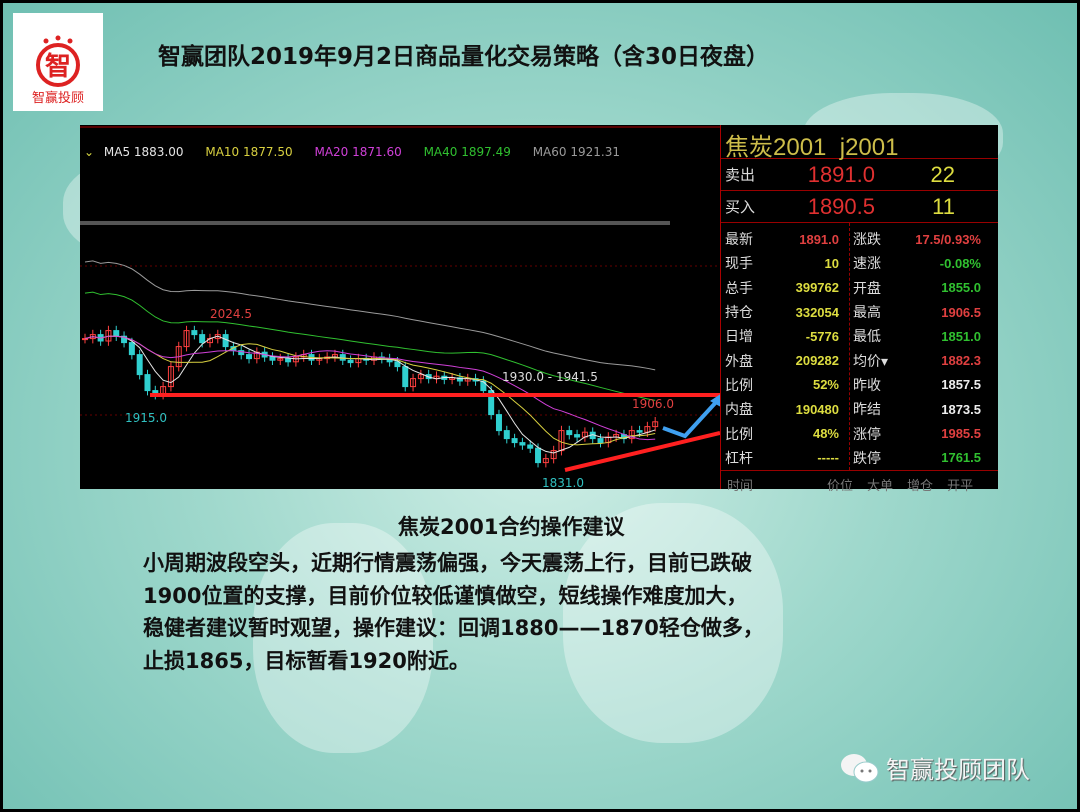  I want to click on field-label: 杠杆, so click(739, 457).